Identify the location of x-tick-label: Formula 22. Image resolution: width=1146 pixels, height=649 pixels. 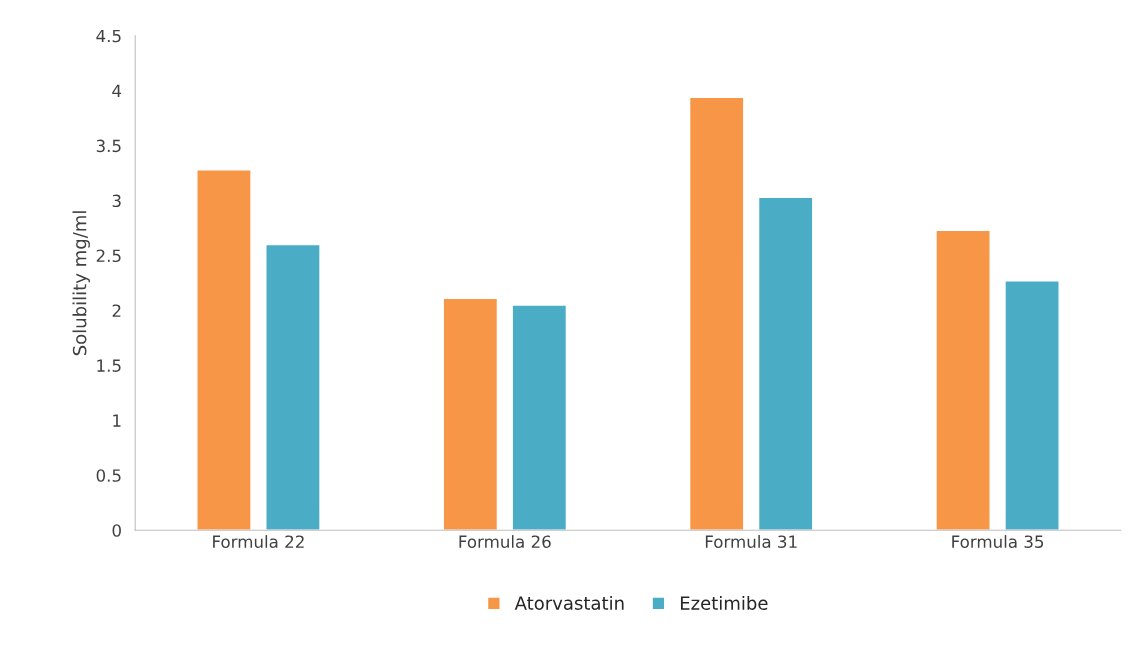
(258, 541).